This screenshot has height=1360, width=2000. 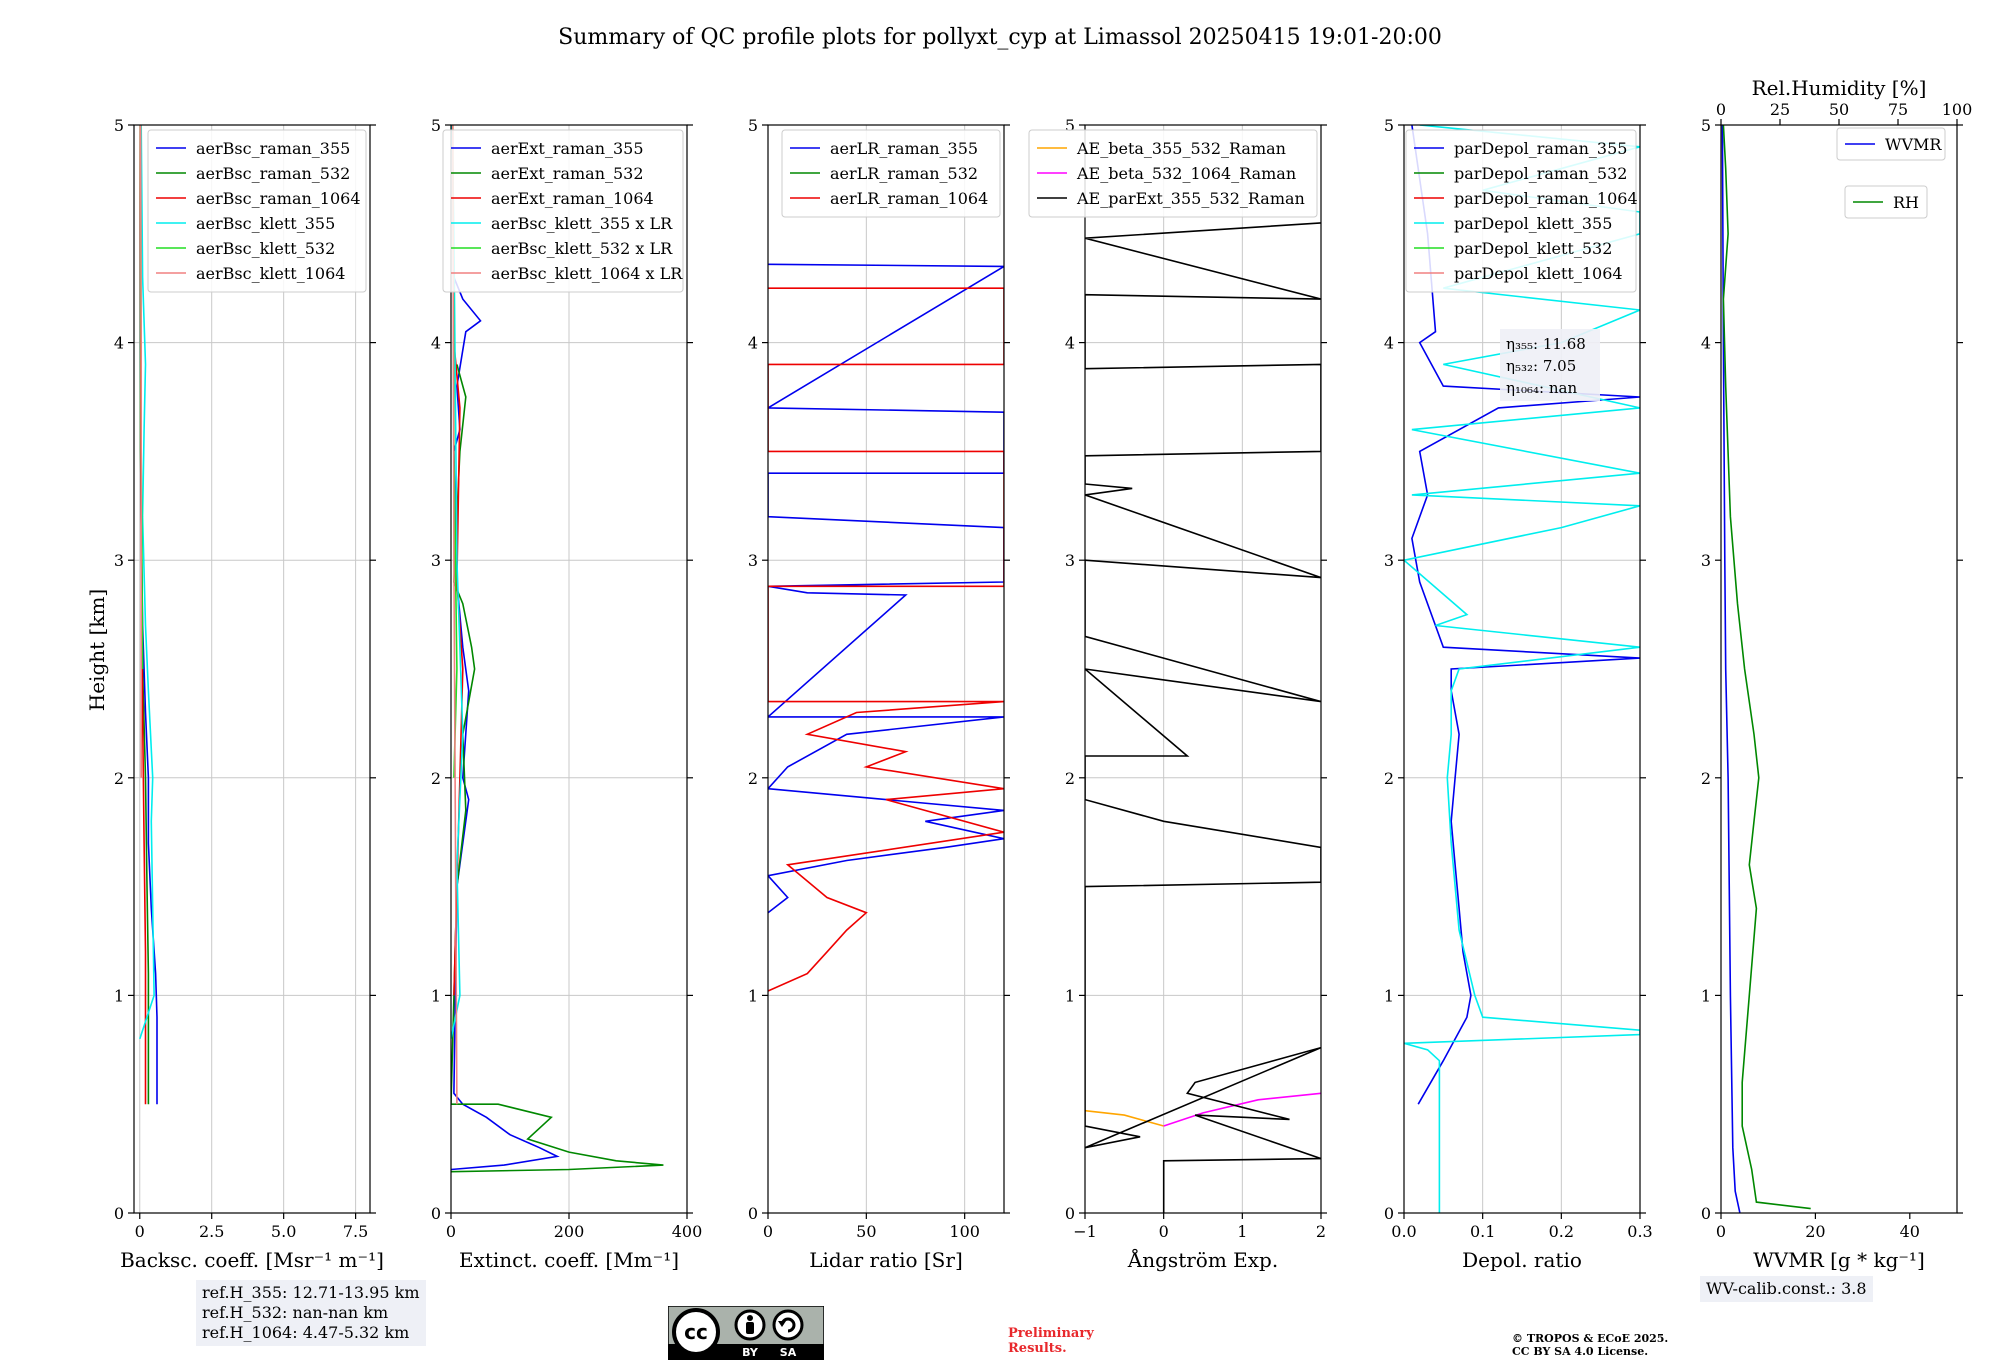 I want to click on legend-label: aerExt_raman_355, so click(x=567, y=148).